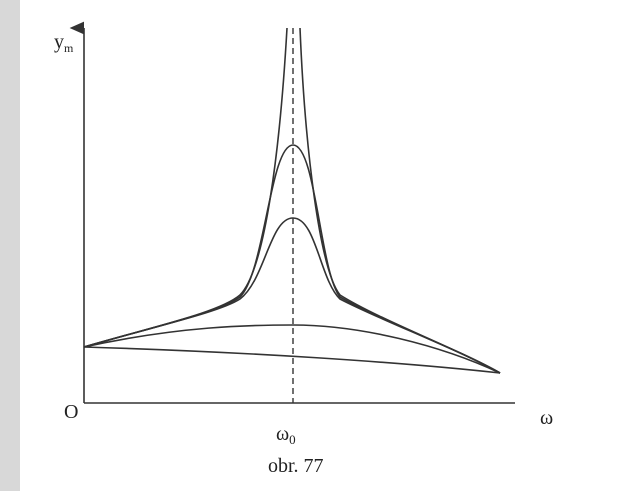 This screenshot has height=491, width=638. What do you see at coordinates (64, 43) in the screenshot?
I see `y-axis-label: ym` at bounding box center [64, 43].